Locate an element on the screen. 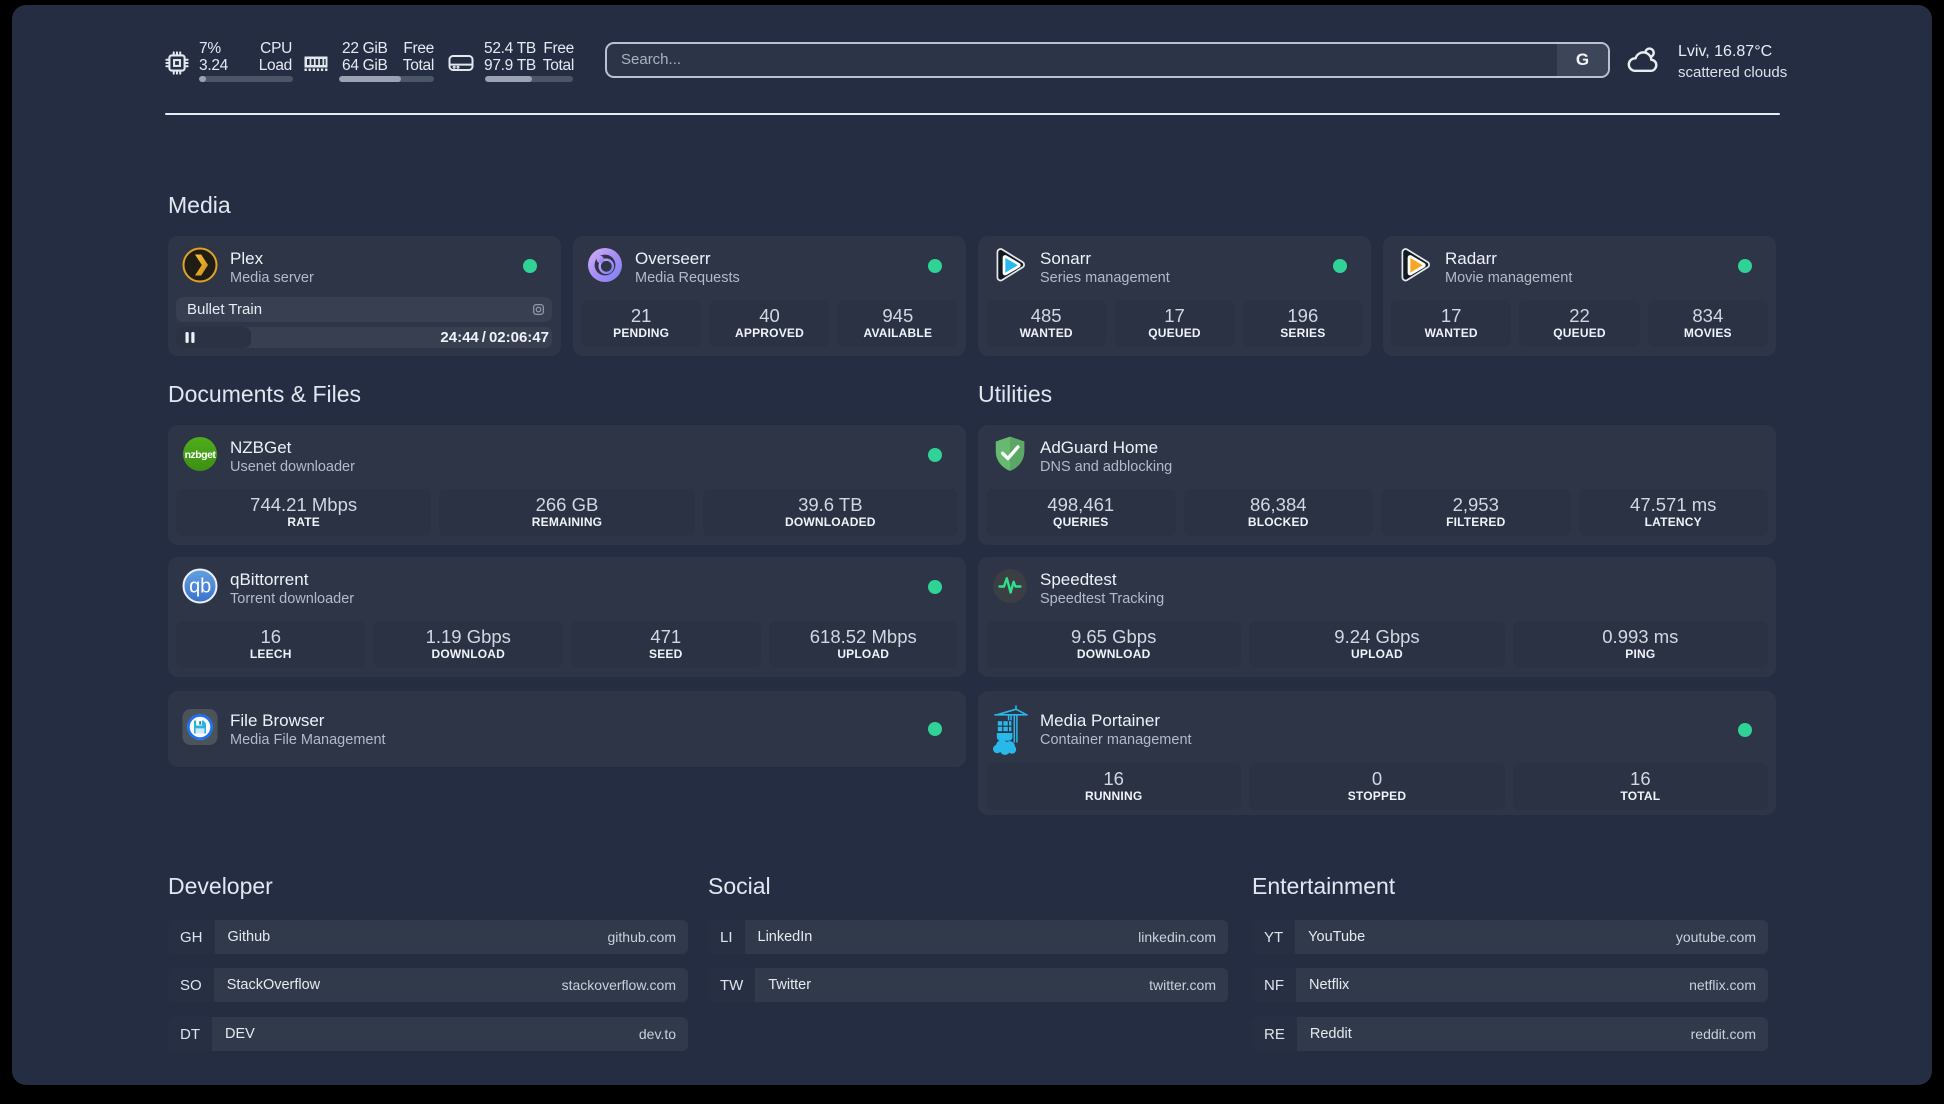 This screenshot has width=1944, height=1104. svg-text: qb is located at coordinates (200, 587).